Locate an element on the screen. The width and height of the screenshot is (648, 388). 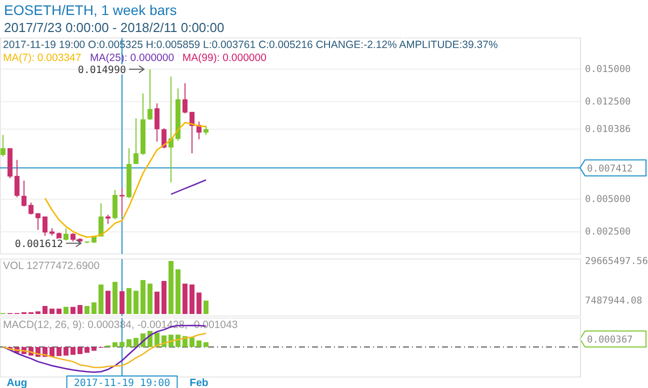
ref-line-label: 2017-11-19 19:00 is located at coordinates (122, 383).